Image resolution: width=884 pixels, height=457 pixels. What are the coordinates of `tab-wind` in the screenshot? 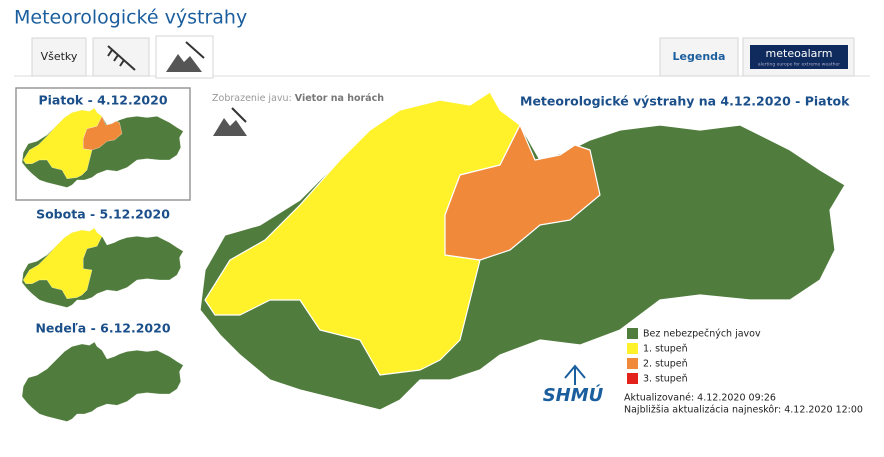 It's located at (121, 57).